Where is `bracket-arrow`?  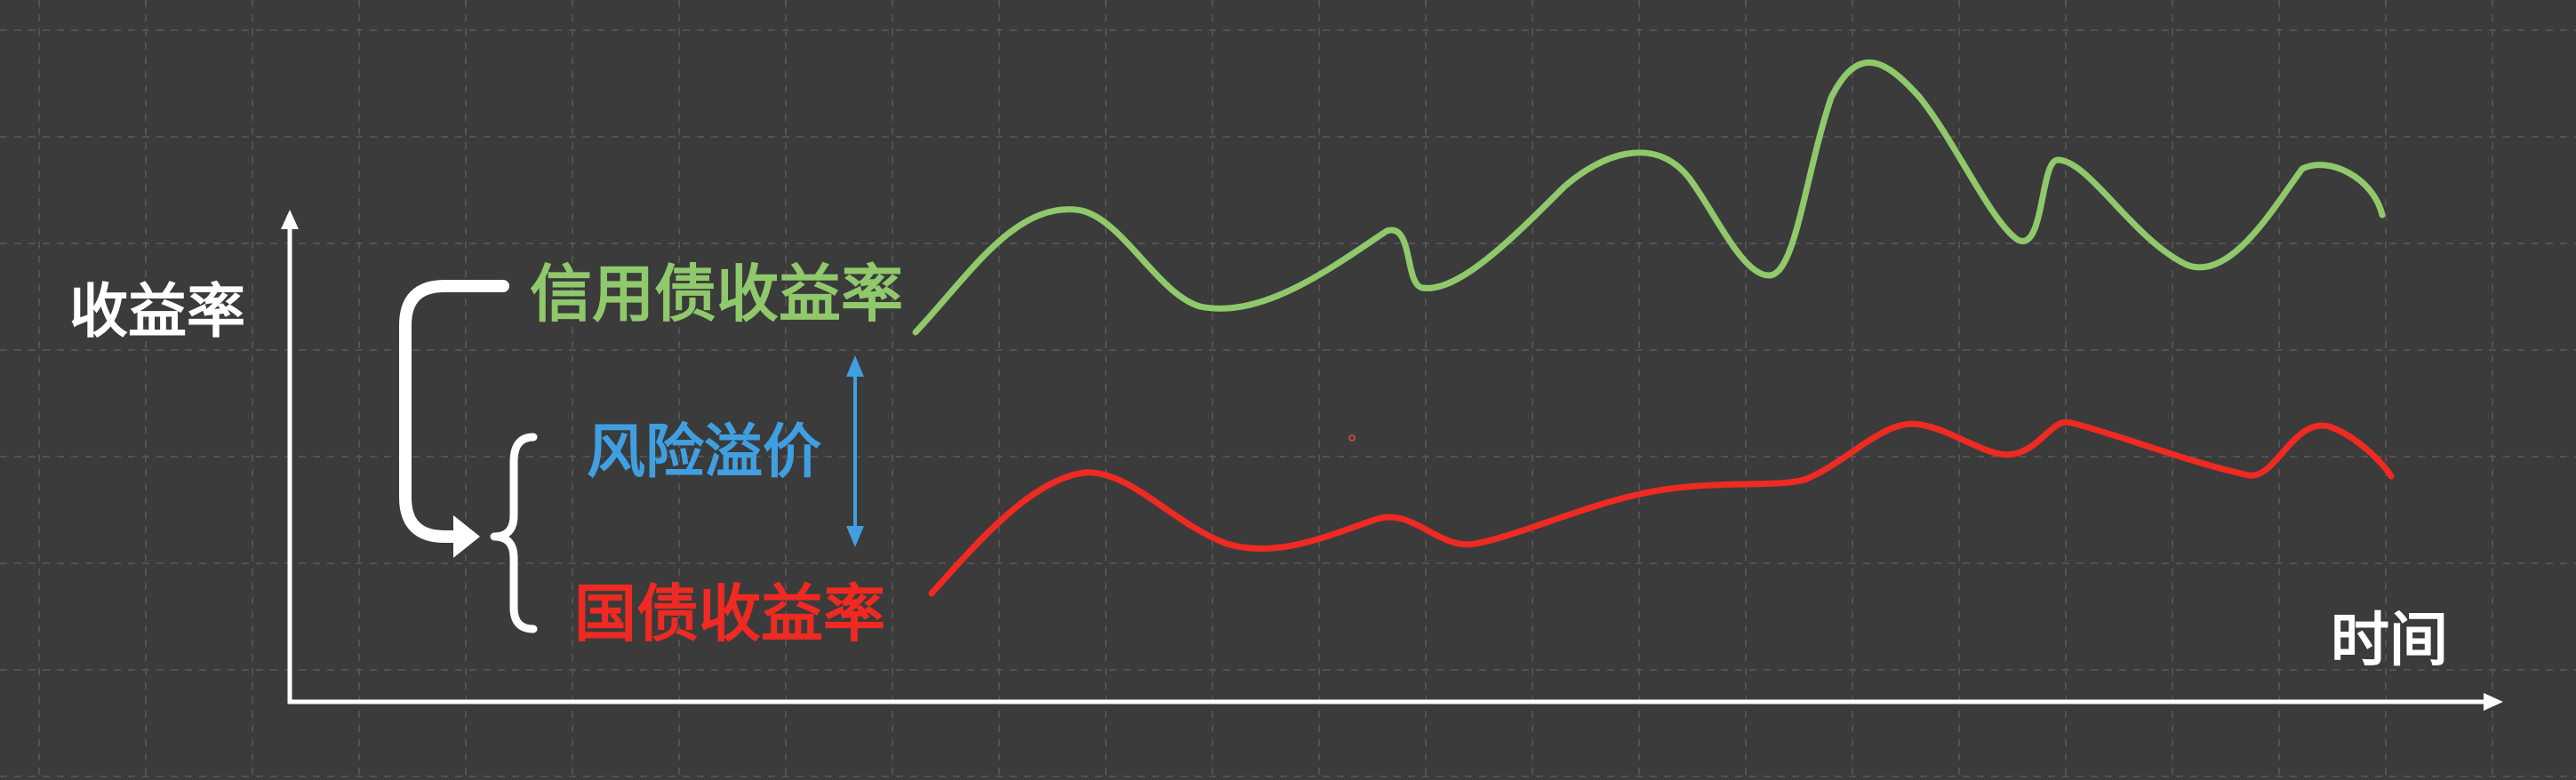
bracket-arrow is located at coordinates (454, 411).